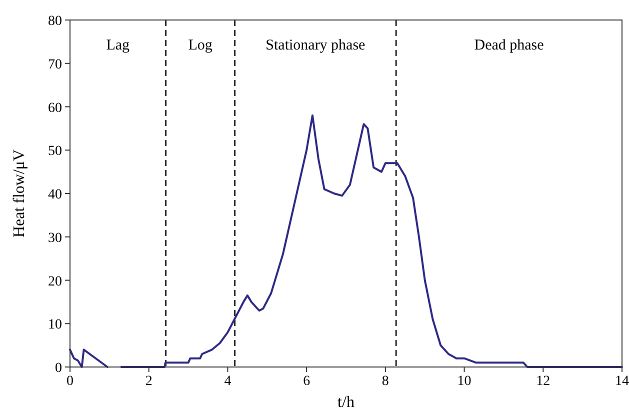  Describe the element at coordinates (200, 45) in the screenshot. I see `annotation: Log` at that location.